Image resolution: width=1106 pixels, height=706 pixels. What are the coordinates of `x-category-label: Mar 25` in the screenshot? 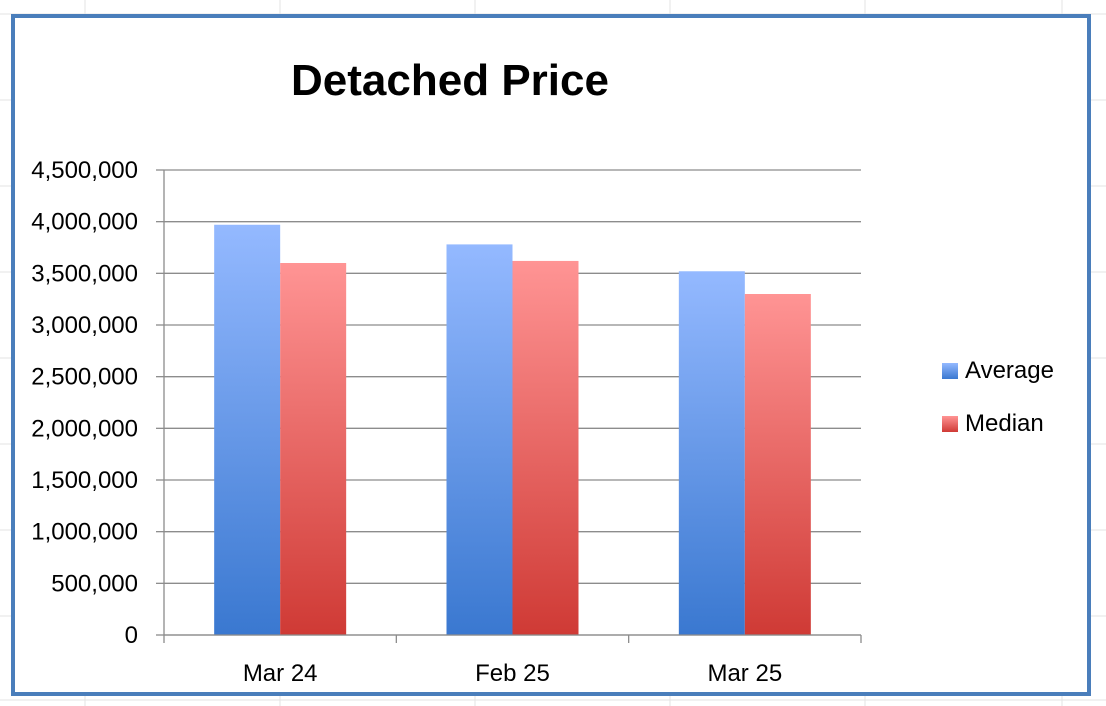 It's located at (744, 673).